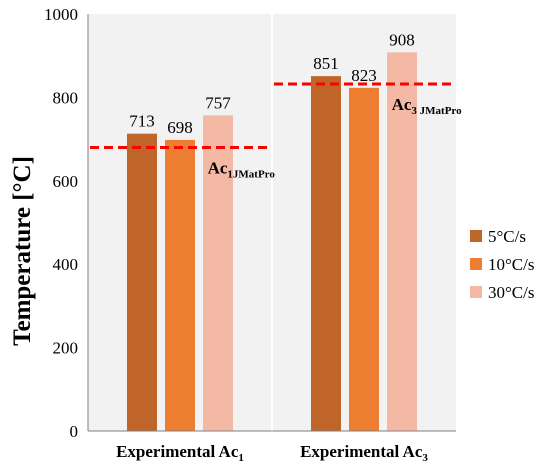 Image resolution: width=550 pixels, height=472 pixels. Describe the element at coordinates (272, 83) in the screenshot. I see `value-labels: 713 698 757 851 823 908` at that location.